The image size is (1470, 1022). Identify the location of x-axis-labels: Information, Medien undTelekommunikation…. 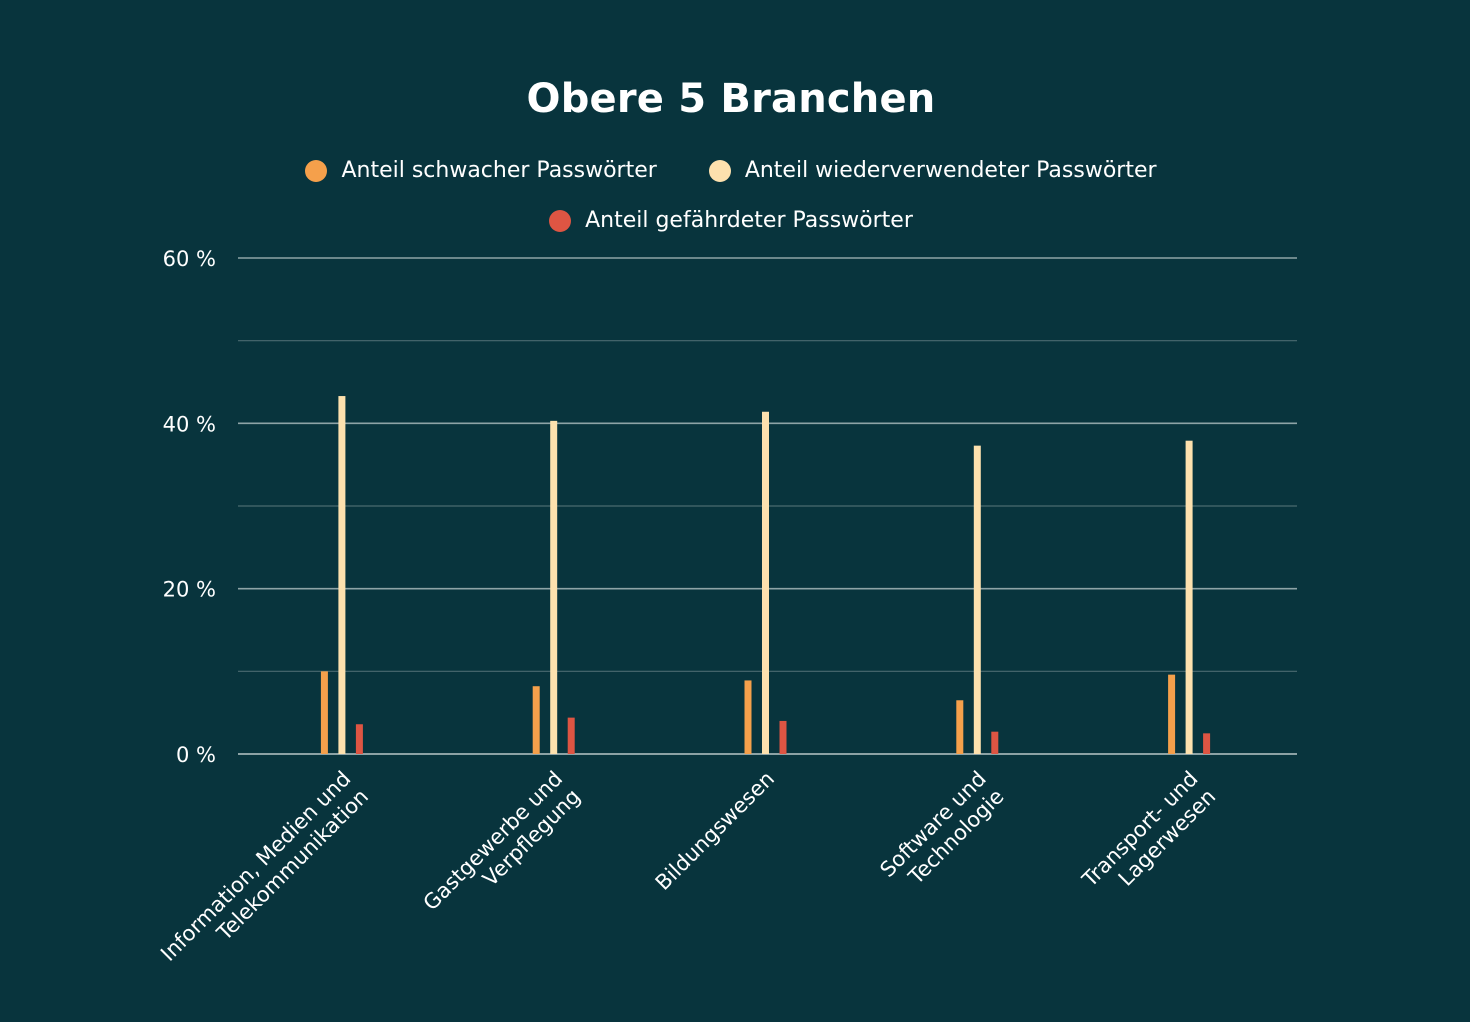
(688, 866).